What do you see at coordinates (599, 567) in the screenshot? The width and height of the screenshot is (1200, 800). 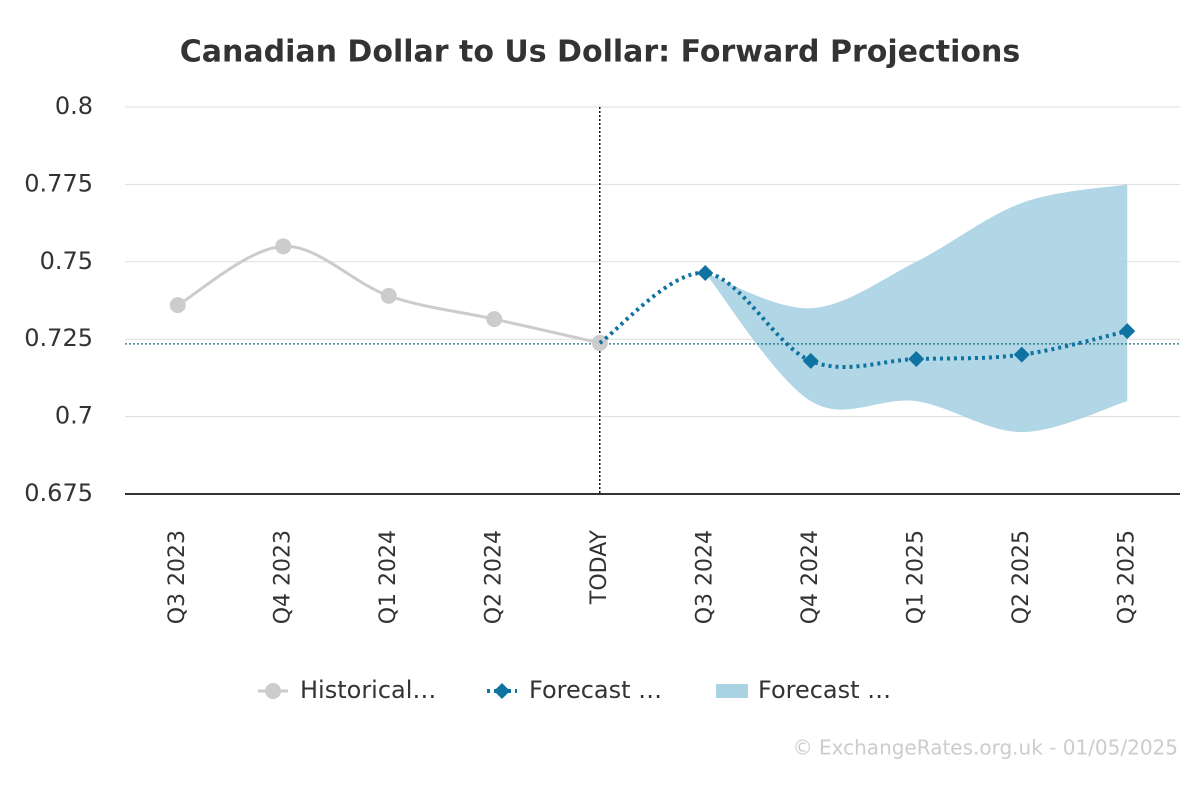 I see `x-tick-label: TODAY` at bounding box center [599, 567].